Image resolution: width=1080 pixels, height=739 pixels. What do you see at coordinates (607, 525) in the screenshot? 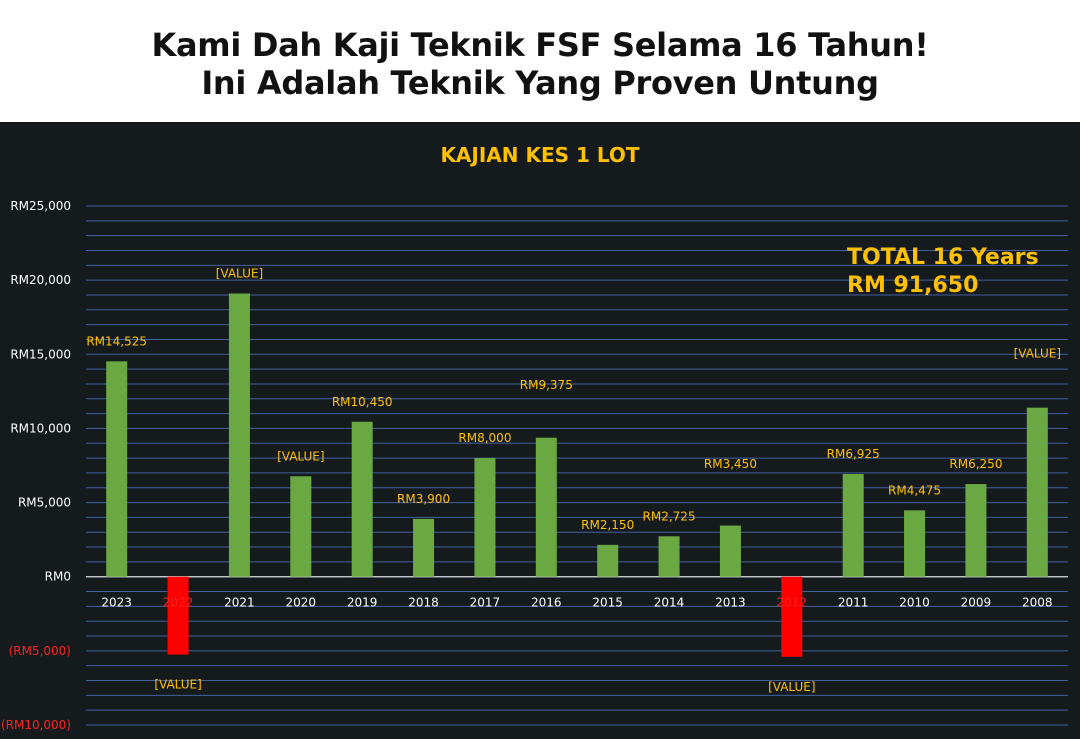
I see `data-label: RM2,150` at bounding box center [607, 525].